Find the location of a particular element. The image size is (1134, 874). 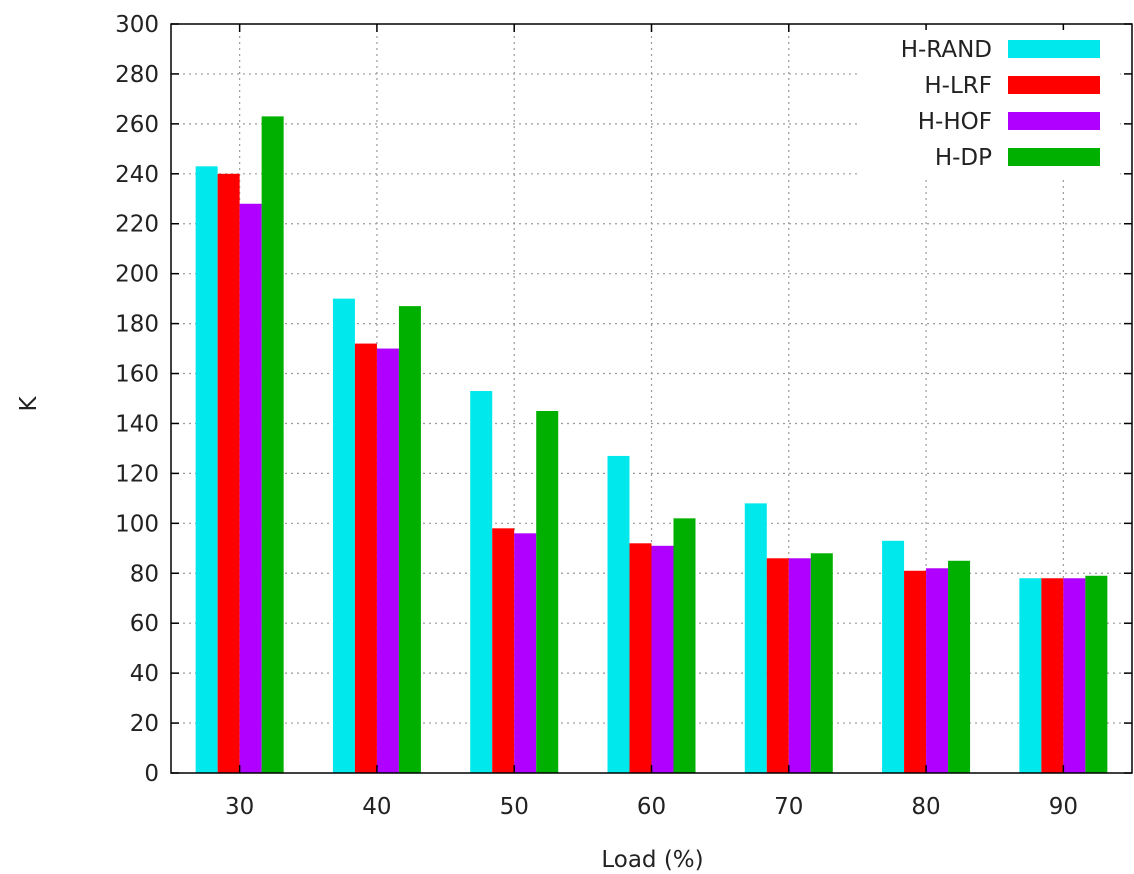

y-tick-label: 80 is located at coordinates (144, 574).